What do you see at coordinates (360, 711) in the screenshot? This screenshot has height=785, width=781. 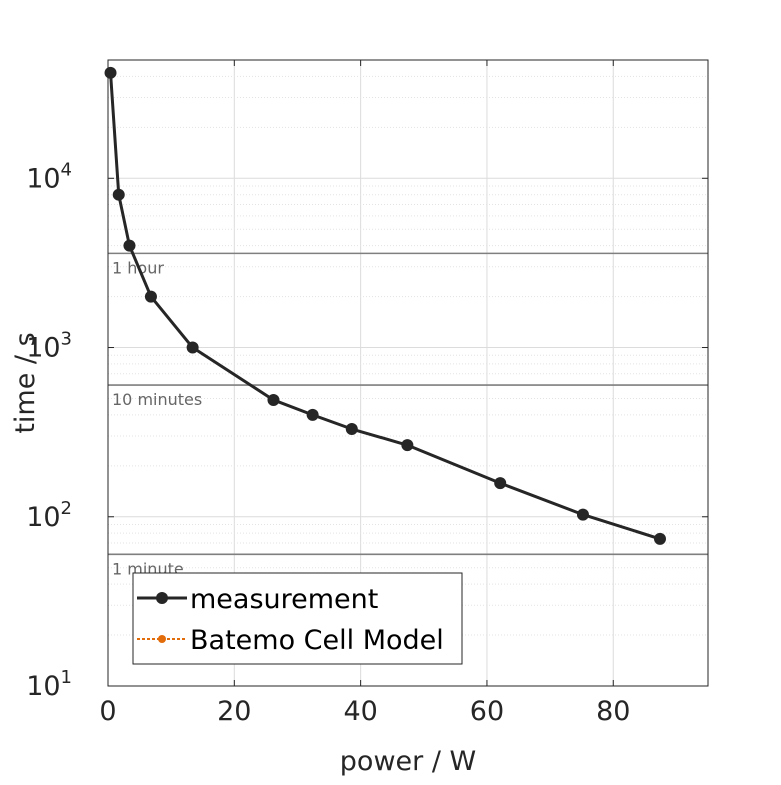 I see `x-tick-label: 40` at bounding box center [360, 711].